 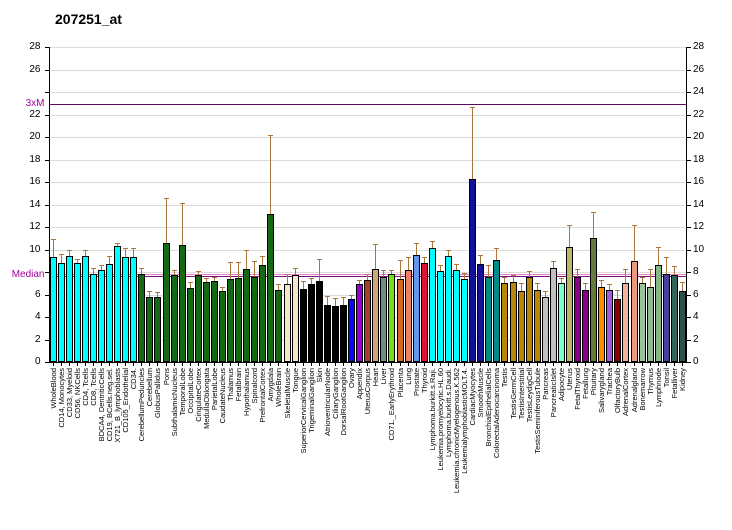 What do you see at coordinates (696, 271) in the screenshot?
I see `y-tick-label-right: 8` at bounding box center [696, 271].